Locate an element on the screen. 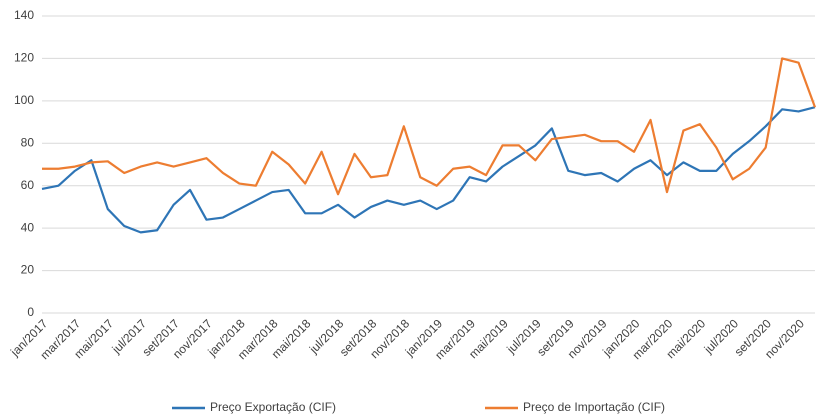  y-tick-label: 60 is located at coordinates (28, 185).